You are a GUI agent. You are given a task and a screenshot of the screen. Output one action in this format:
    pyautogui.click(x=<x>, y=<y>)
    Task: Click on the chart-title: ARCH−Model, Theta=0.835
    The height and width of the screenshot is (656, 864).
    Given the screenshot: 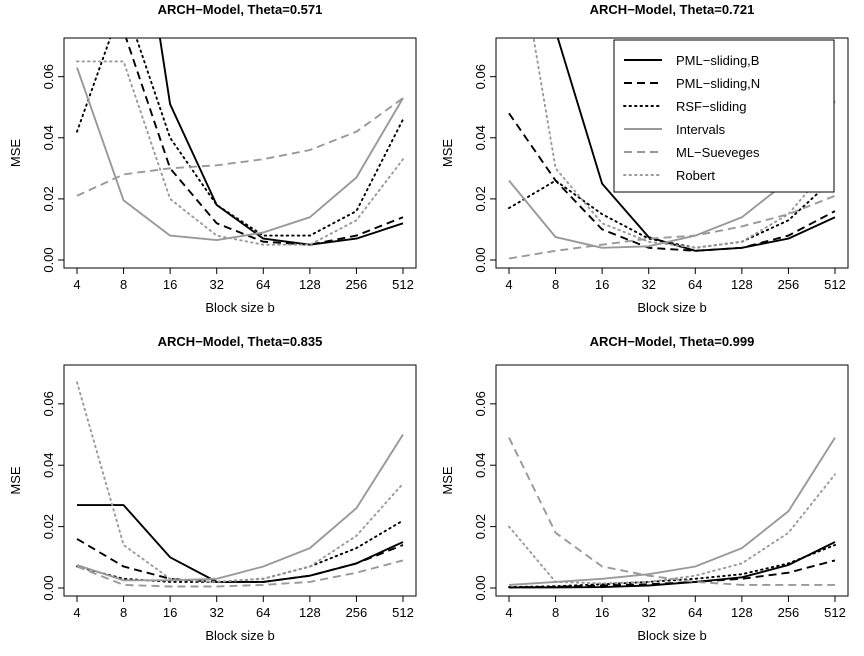 What is the action you would take?
    pyautogui.click(x=240, y=341)
    